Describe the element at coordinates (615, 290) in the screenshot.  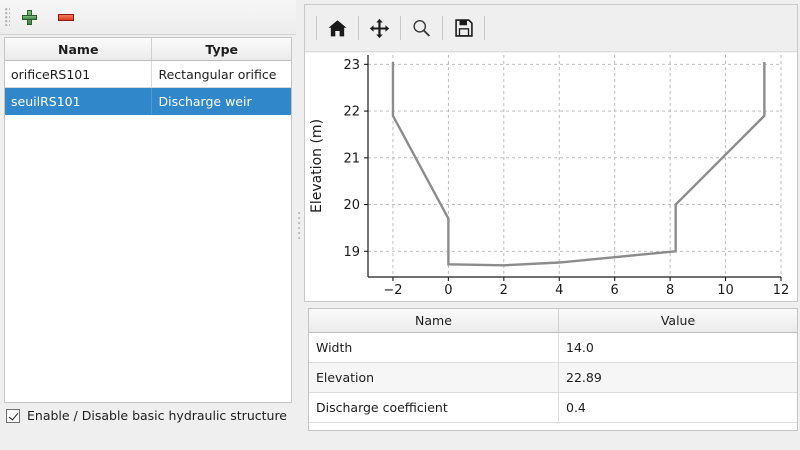
I see `svg-text: 6` at that location.